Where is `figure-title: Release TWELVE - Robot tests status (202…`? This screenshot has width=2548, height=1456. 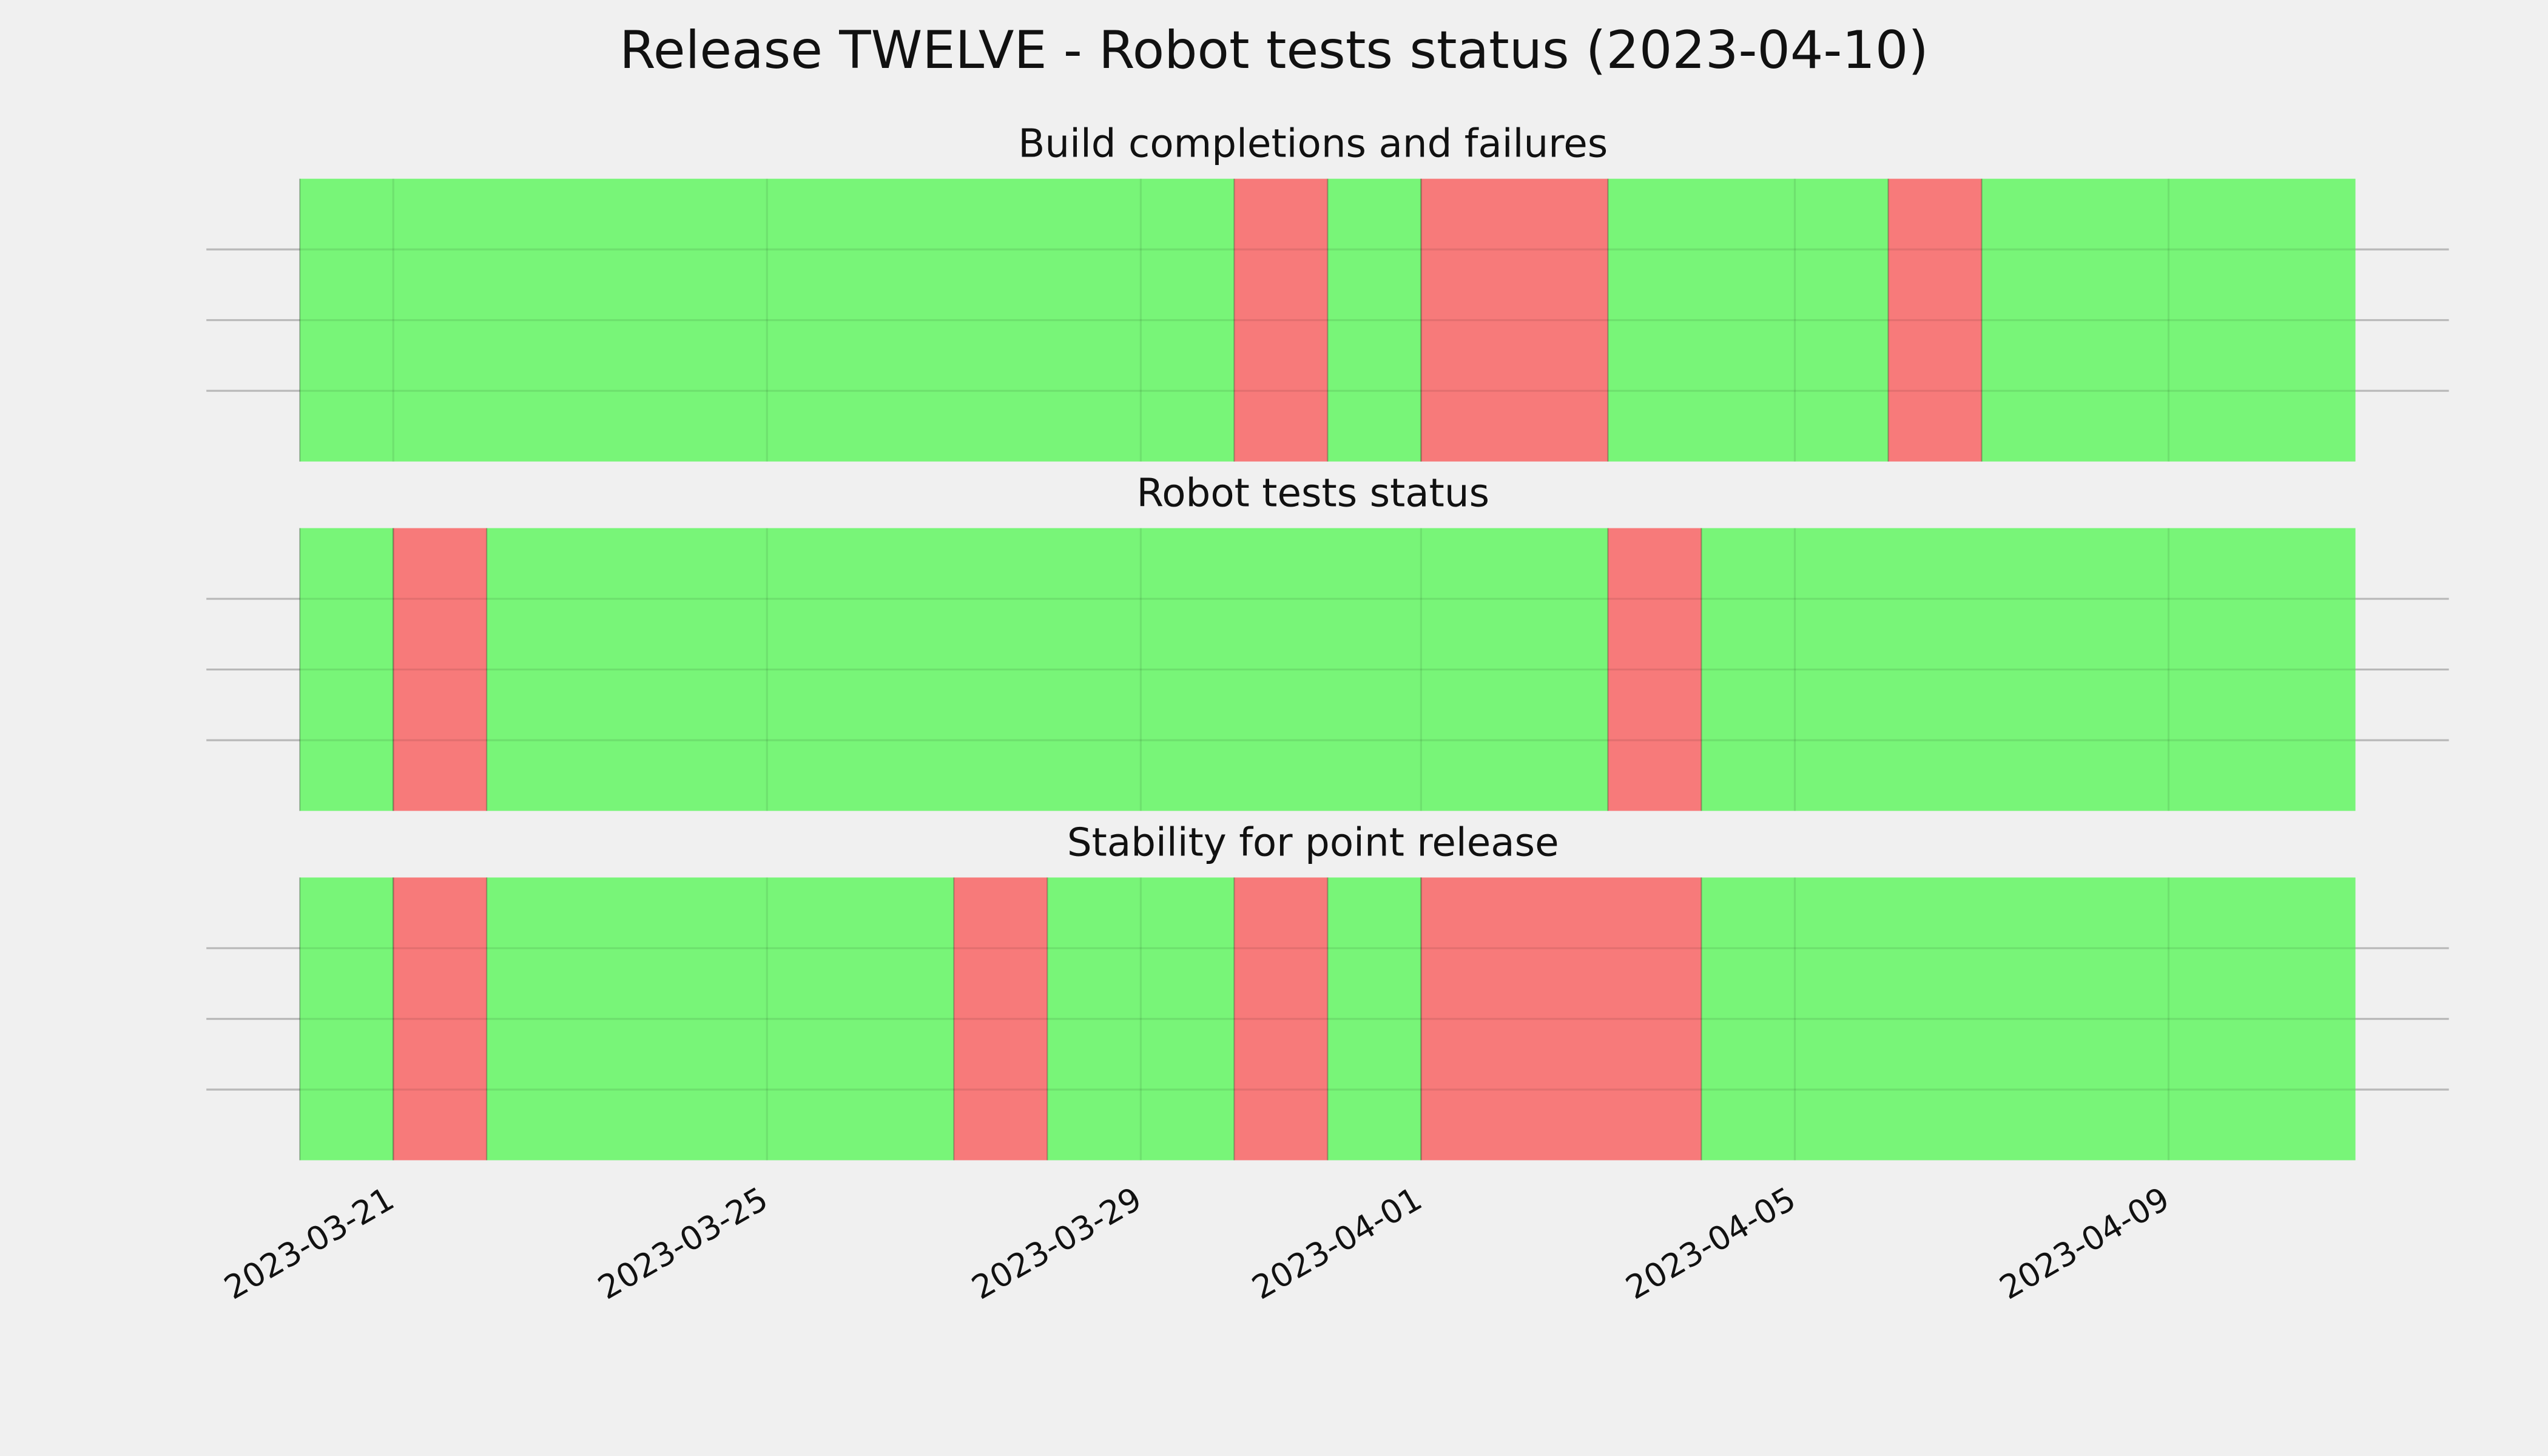 figure-title: Release TWELVE - Robot tests status (202… is located at coordinates (1274, 50).